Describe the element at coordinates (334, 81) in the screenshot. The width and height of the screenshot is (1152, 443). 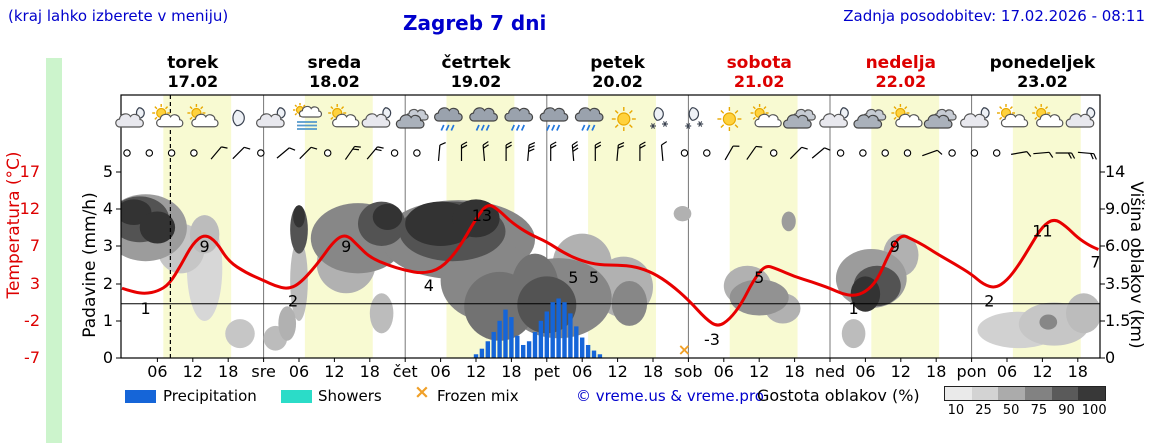
I see `day-date: 18.02` at that location.